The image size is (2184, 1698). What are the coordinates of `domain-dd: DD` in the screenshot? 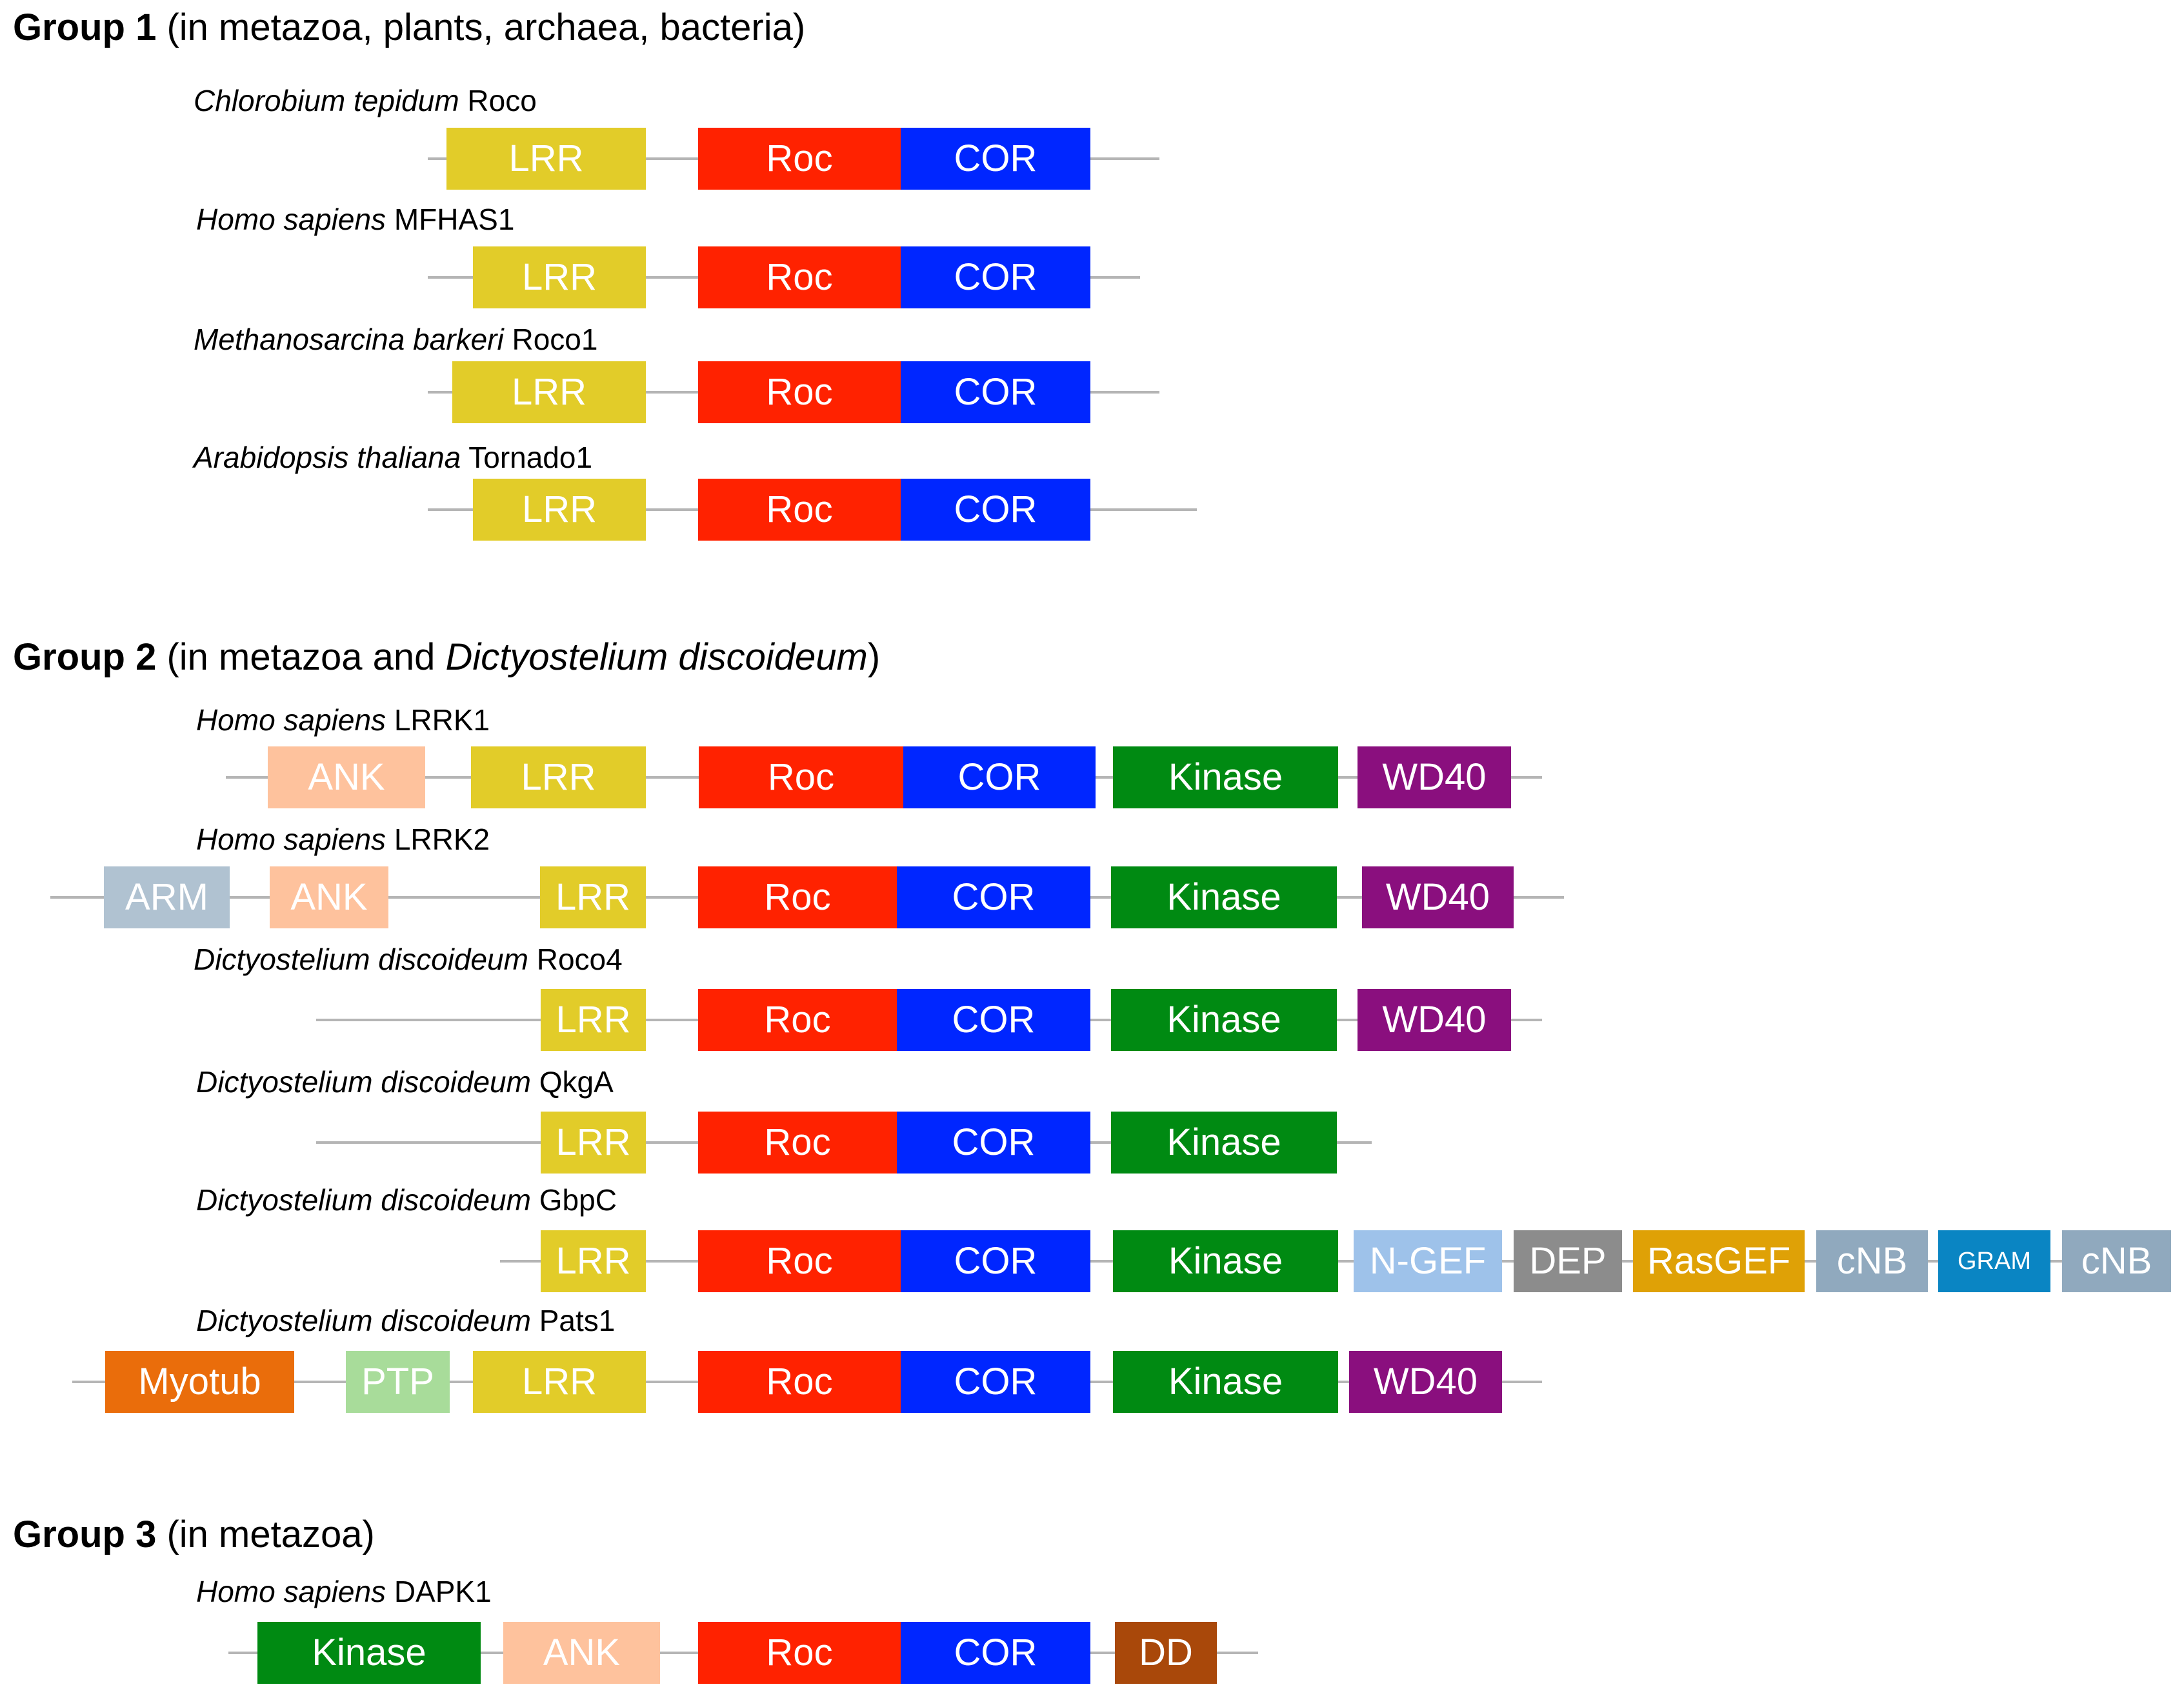 It's located at (1166, 1653).